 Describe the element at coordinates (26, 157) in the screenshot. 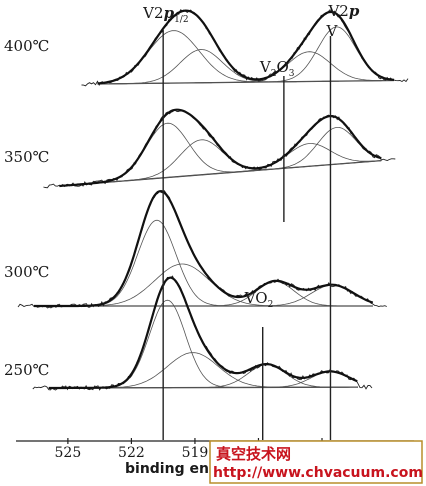

I see `temperature-label-350: 350℃` at that location.